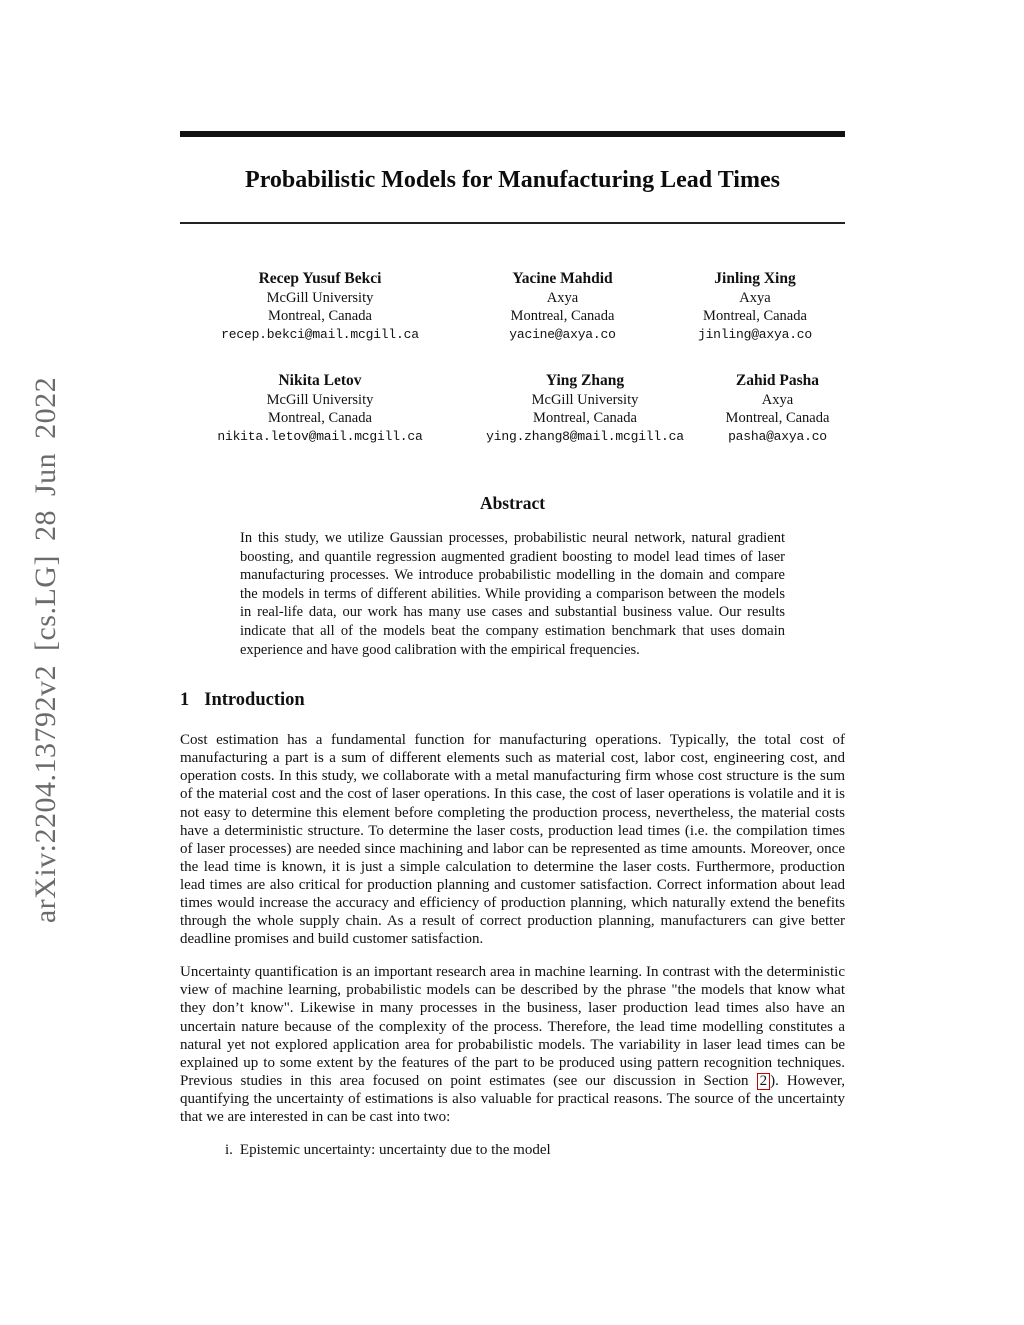 The width and height of the screenshot is (1024, 1325). I want to click on author-email: jinling@axya.co, so click(755, 334).